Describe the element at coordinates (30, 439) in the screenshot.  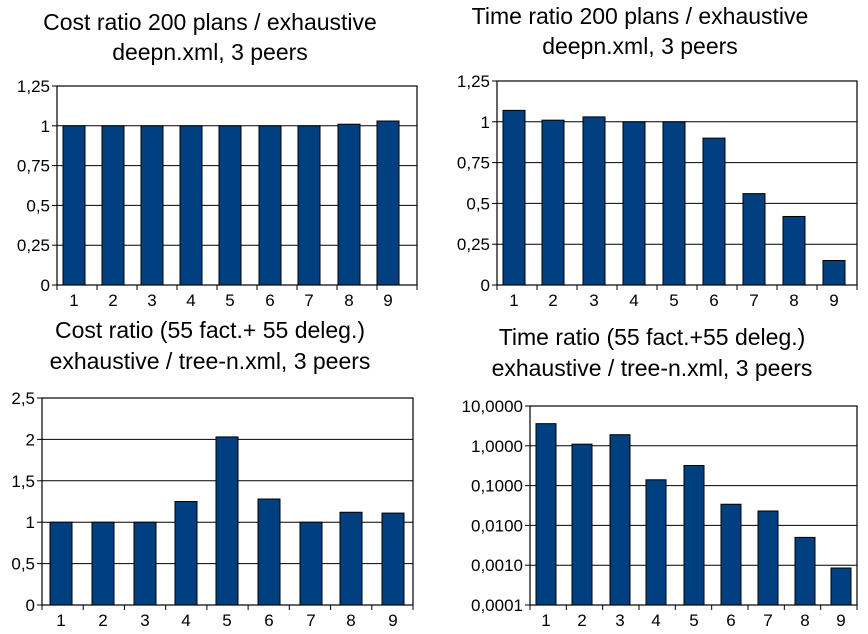
I see `y-tick-label: 2` at that location.